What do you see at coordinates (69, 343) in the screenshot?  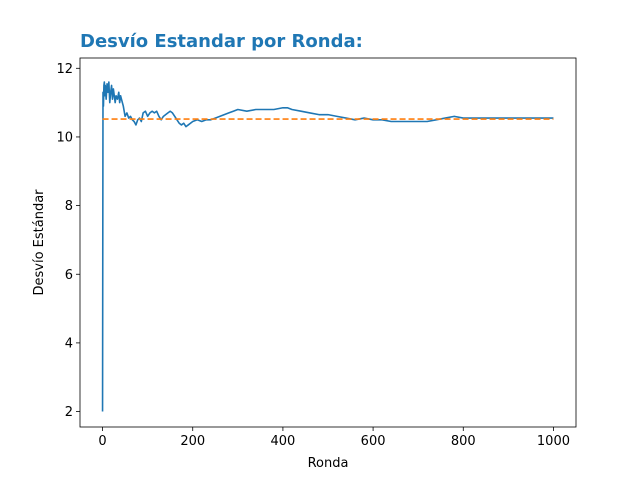 I see `y-tick-label: 4` at bounding box center [69, 343].